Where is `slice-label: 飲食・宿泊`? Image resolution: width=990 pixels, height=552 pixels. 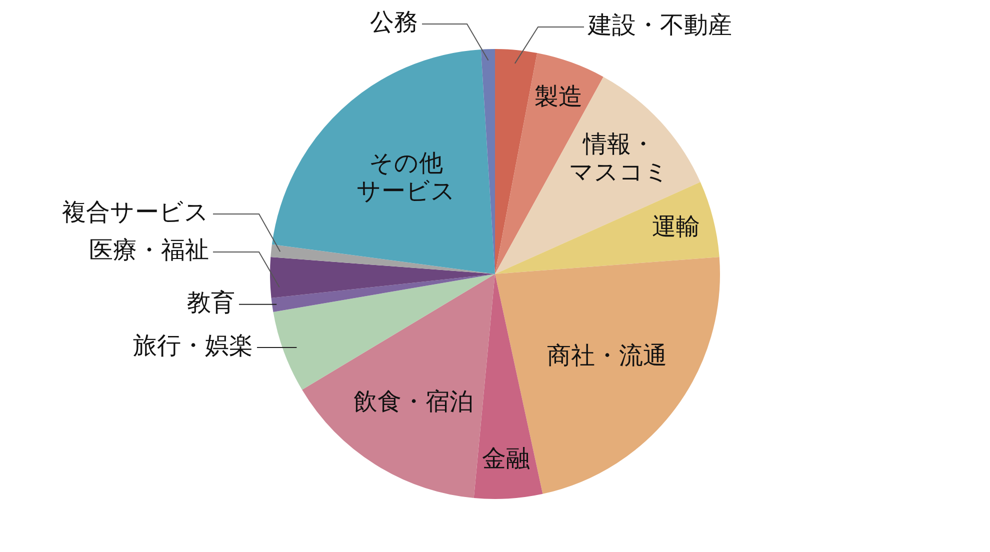
slice-label: 飲食・宿泊 is located at coordinates (413, 402).